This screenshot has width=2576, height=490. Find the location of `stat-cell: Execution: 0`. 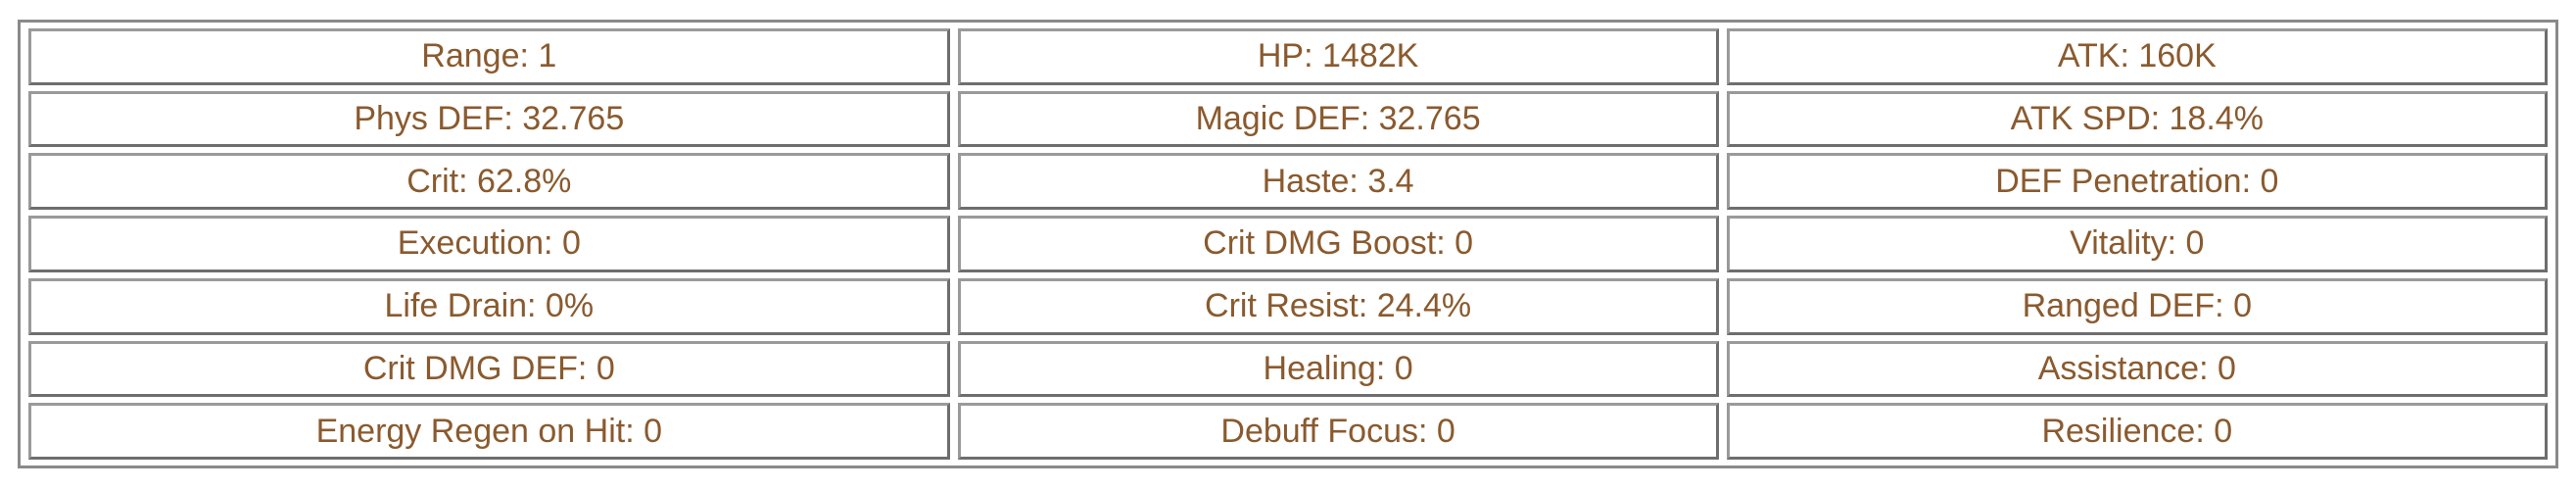

stat-cell: Execution: 0 is located at coordinates (489, 244).